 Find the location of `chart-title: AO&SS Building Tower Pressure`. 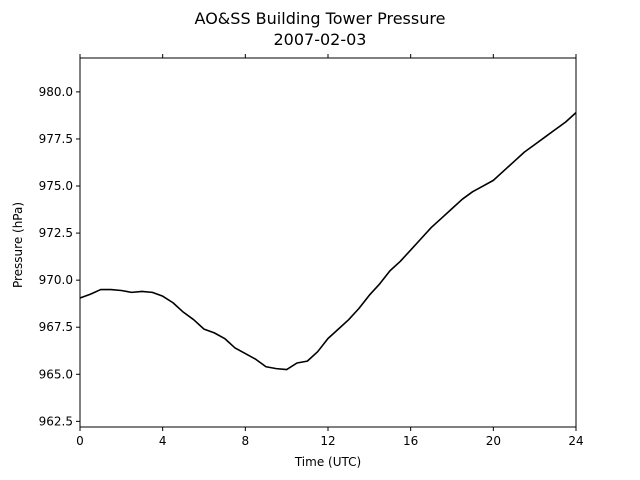

chart-title: AO&SS Building Tower Pressure is located at coordinates (320, 18).